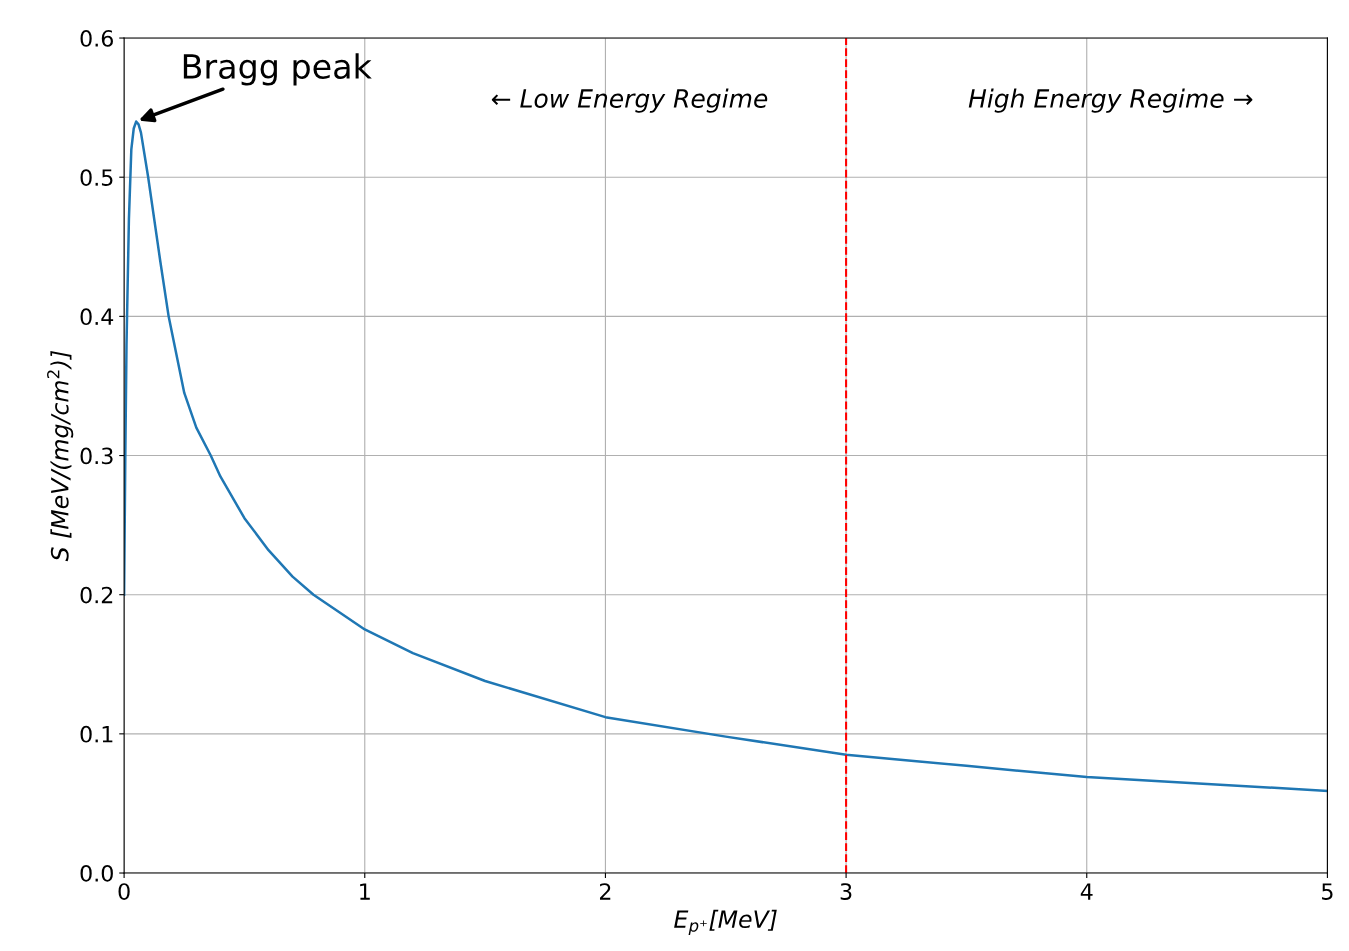 The width and height of the screenshot is (1349, 951). Describe the element at coordinates (277, 69) in the screenshot. I see `annotation: Bragg peak` at that location.